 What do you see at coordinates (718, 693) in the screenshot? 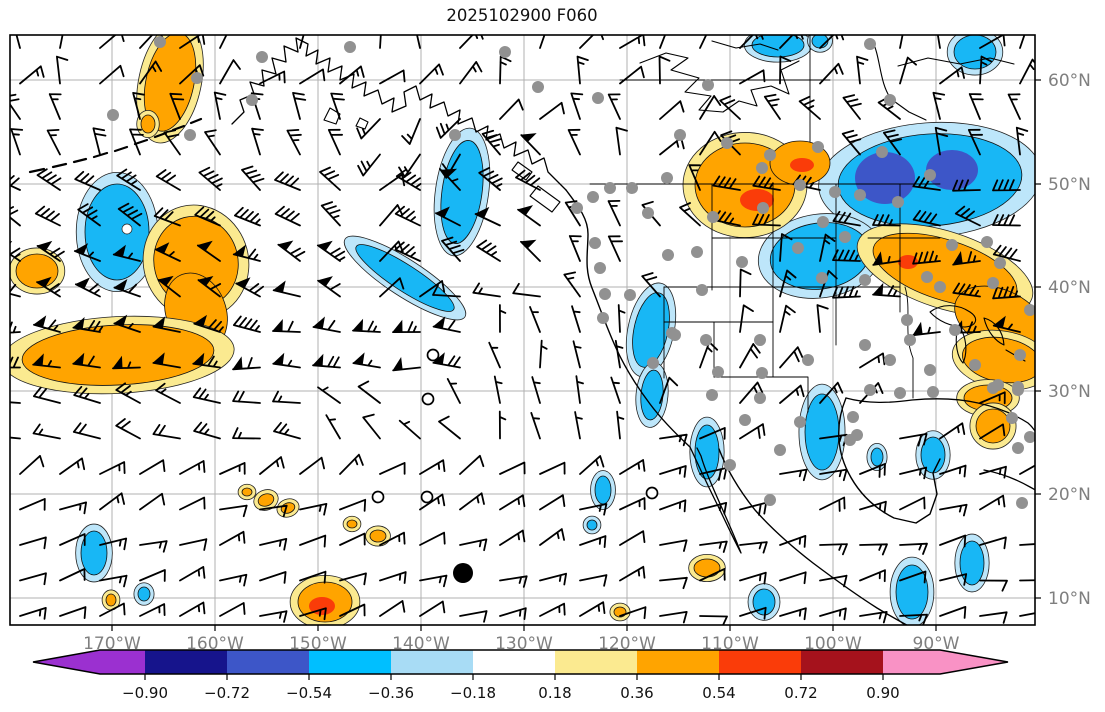
I see `colorbar-tick-label: 0.54` at bounding box center [718, 693].